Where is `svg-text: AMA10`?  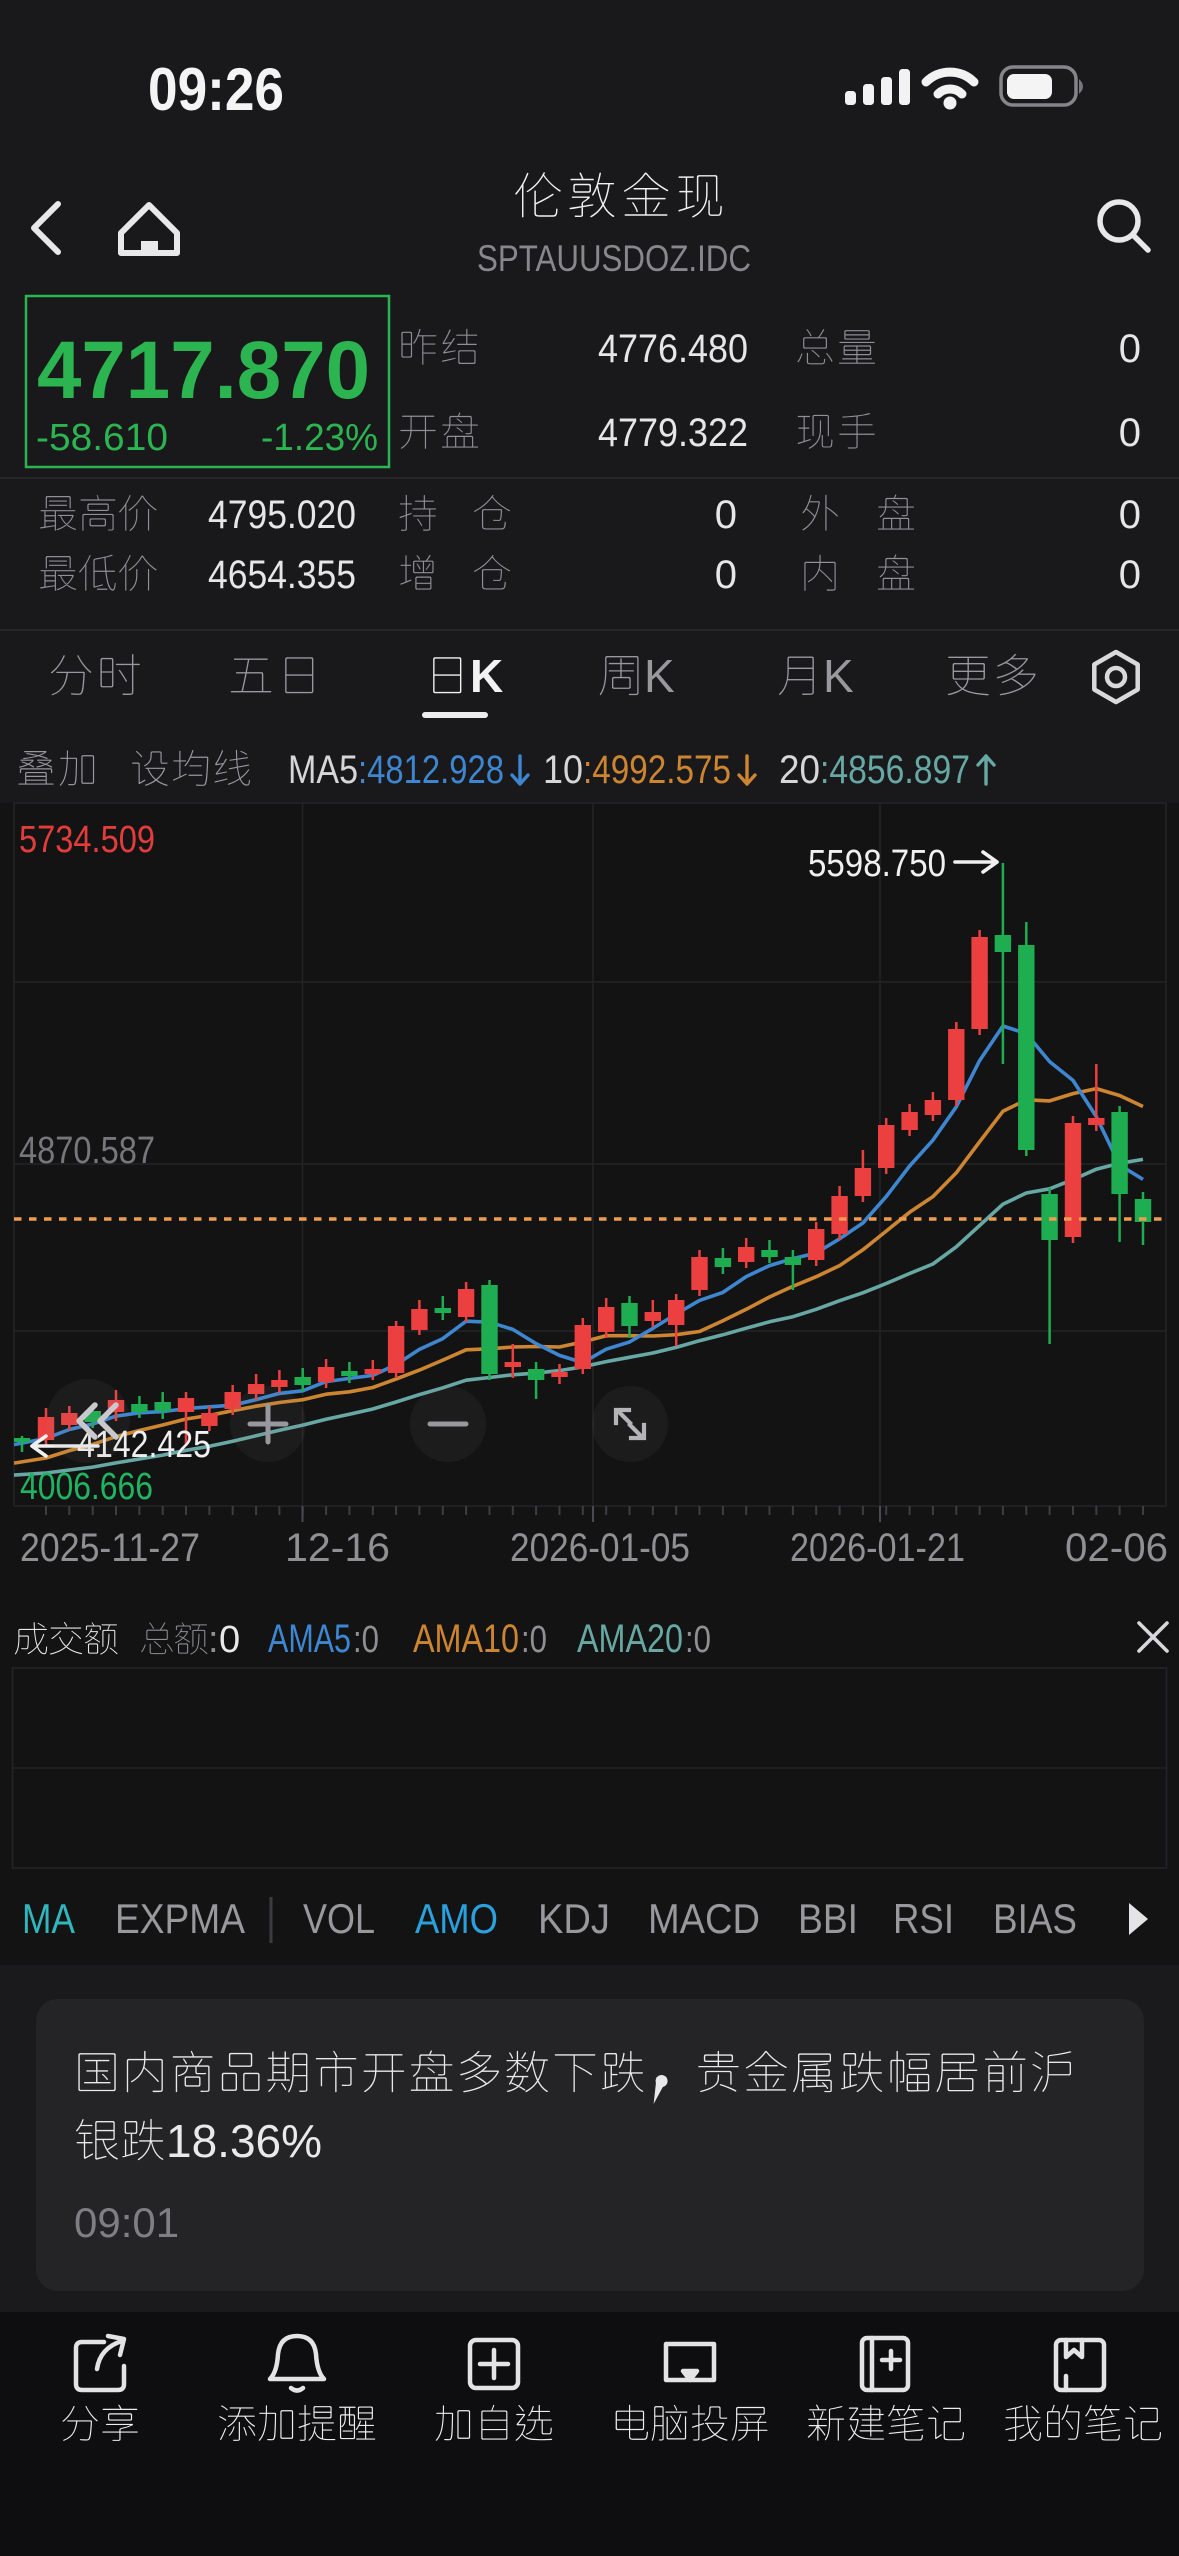
svg-text: AMA10 is located at coordinates (466, 1639).